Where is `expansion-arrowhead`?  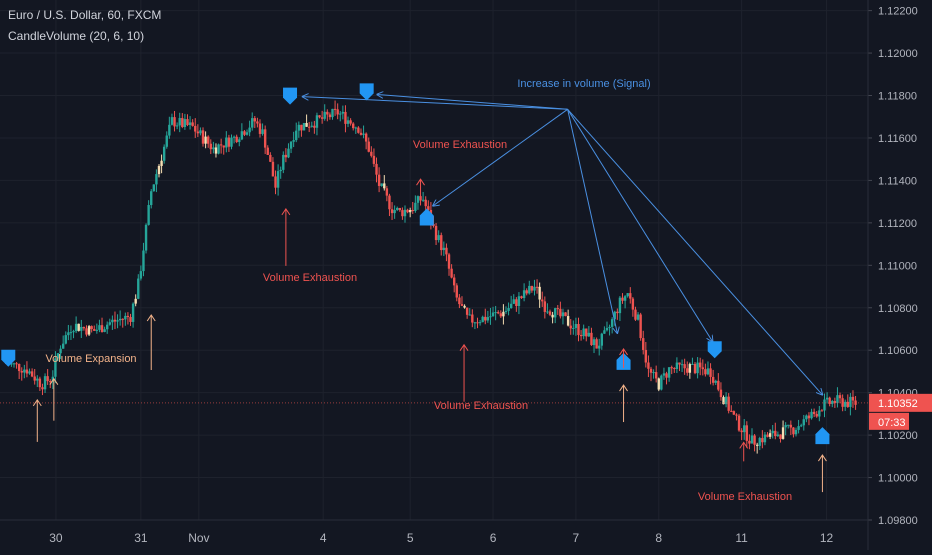
expansion-arrowhead is located at coordinates (54, 381).